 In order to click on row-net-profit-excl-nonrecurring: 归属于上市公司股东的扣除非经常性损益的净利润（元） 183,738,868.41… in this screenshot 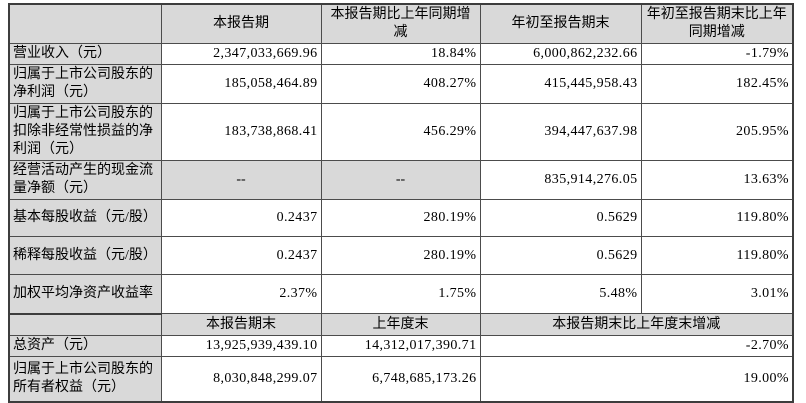, I will do `click(401, 132)`.